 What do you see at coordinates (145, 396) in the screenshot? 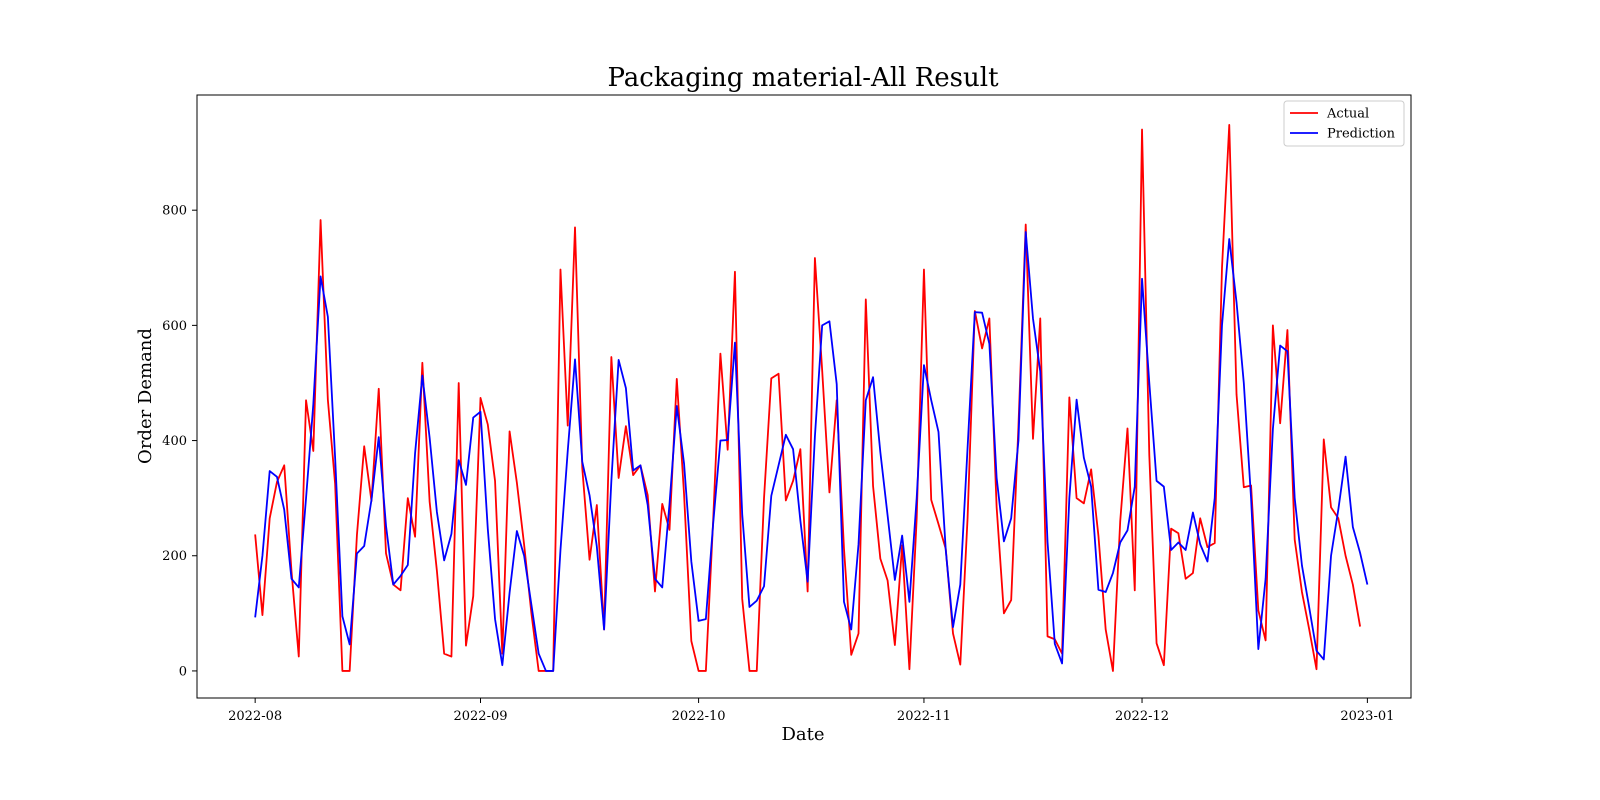
I see `y-axis-title: Order Demand` at bounding box center [145, 396].